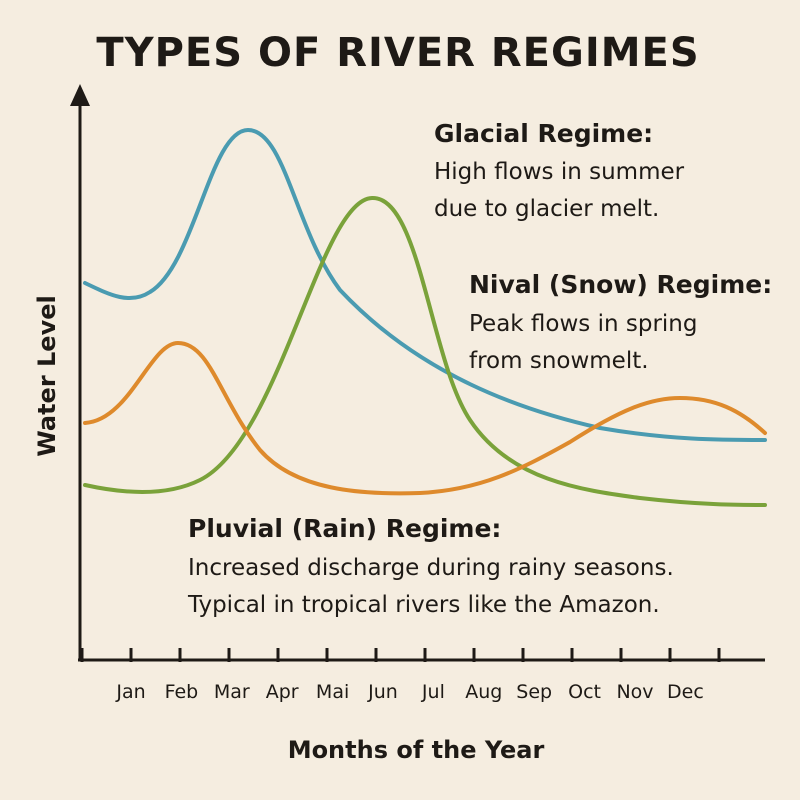 Image resolution: width=800 pixels, height=800 pixels. What do you see at coordinates (47, 375) in the screenshot?
I see `y-axis-label: Water Level` at bounding box center [47, 375].